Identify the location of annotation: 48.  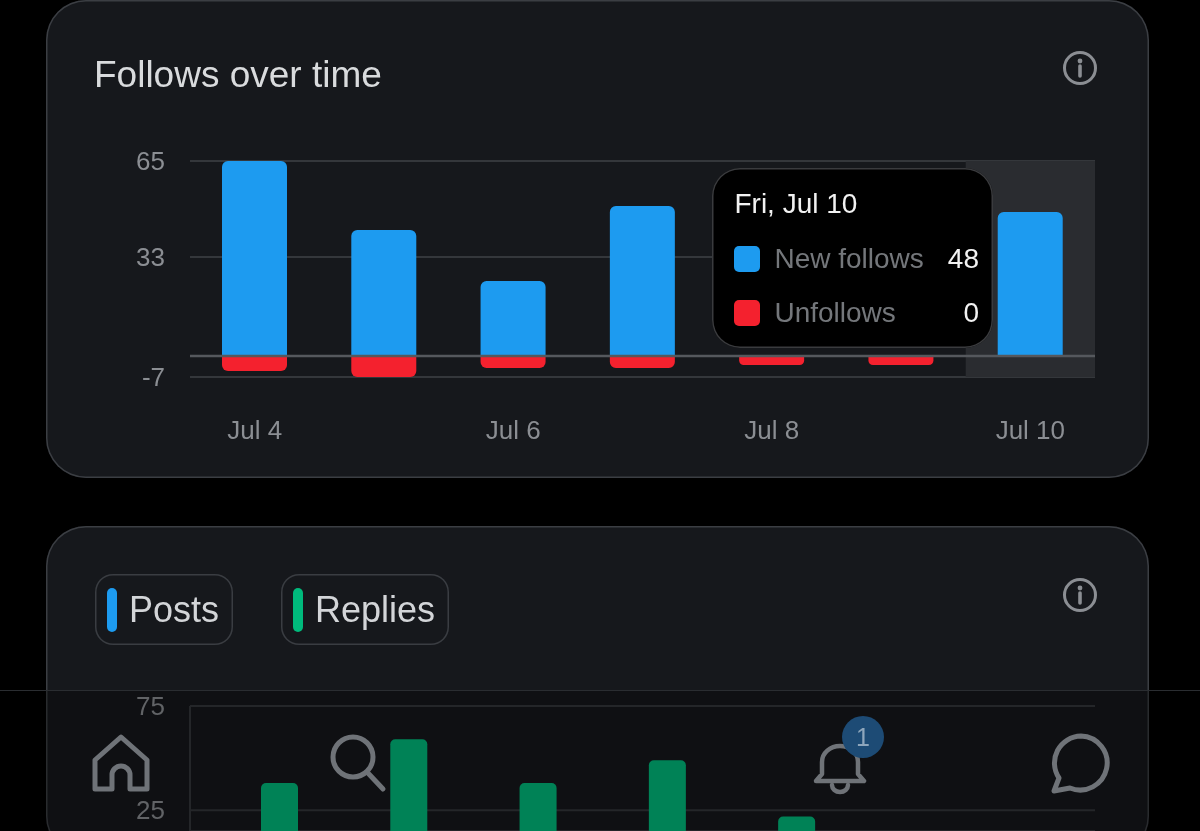
(963, 258).